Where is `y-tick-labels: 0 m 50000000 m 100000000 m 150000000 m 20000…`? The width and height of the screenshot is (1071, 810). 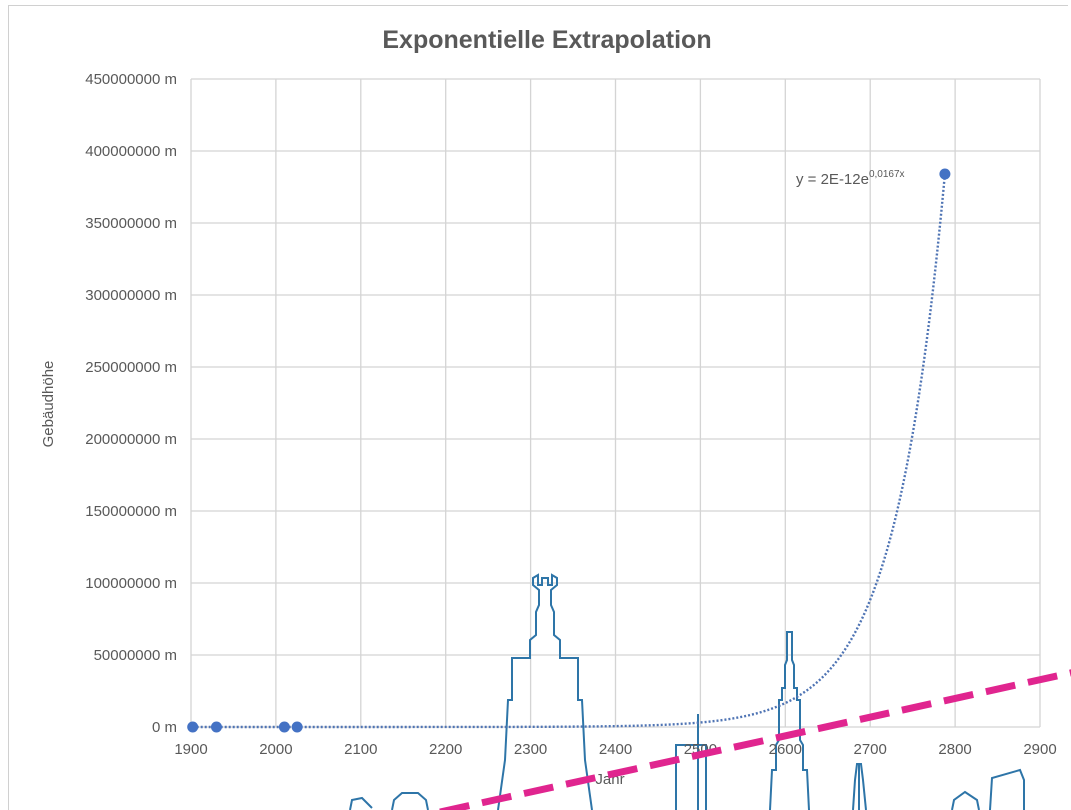
y-tick-labels: 0 m 50000000 m 100000000 m 150000000 m 20000… is located at coordinates (131, 403).